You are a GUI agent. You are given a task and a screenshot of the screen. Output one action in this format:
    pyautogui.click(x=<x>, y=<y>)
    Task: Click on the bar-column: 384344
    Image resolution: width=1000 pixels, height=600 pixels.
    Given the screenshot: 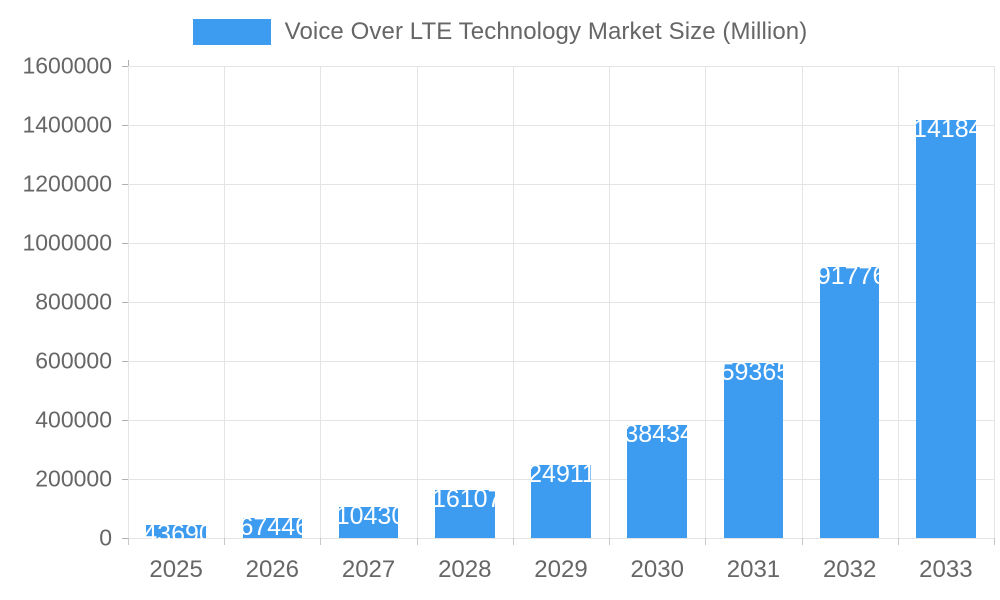 What is the action you would take?
    pyautogui.click(x=657, y=302)
    